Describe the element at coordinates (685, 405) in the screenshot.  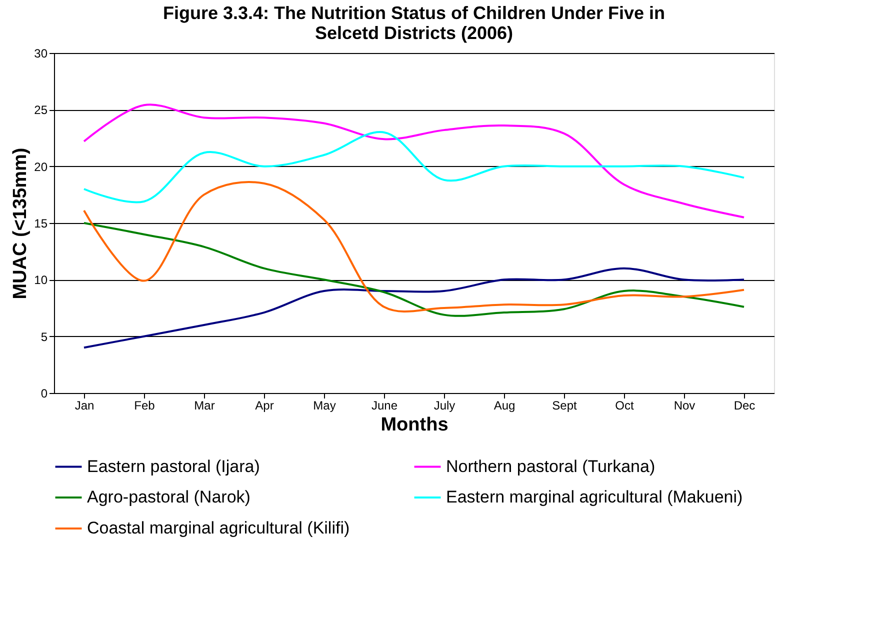
I see `x-tick-label: Nov` at that location.